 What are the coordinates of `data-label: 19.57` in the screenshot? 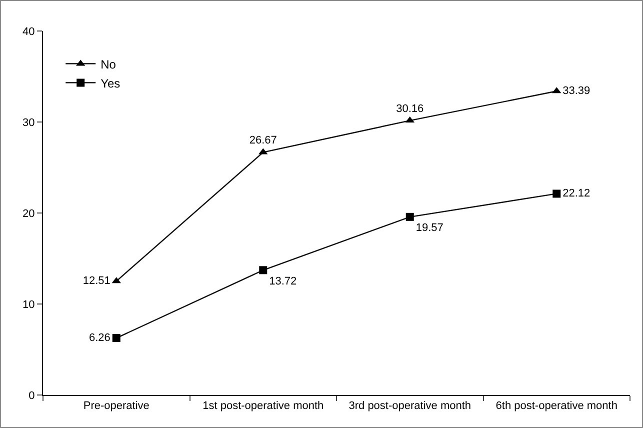 It's located at (430, 228).